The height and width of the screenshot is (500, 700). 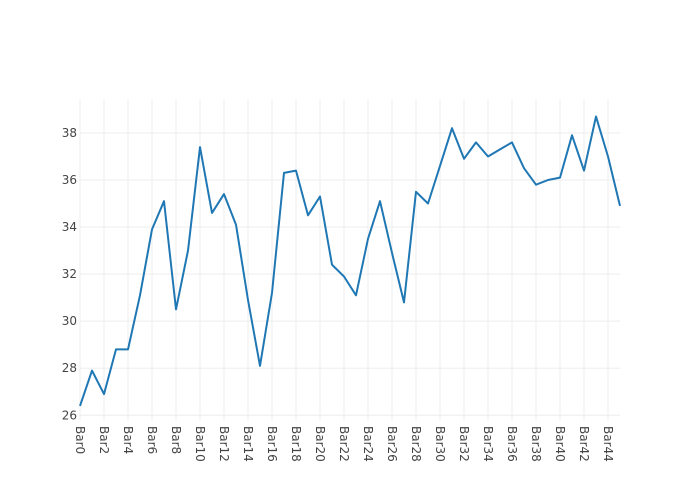 I want to click on y-axis-tick-labels: 26 28 30 32 34 36 38, so click(x=69, y=274).